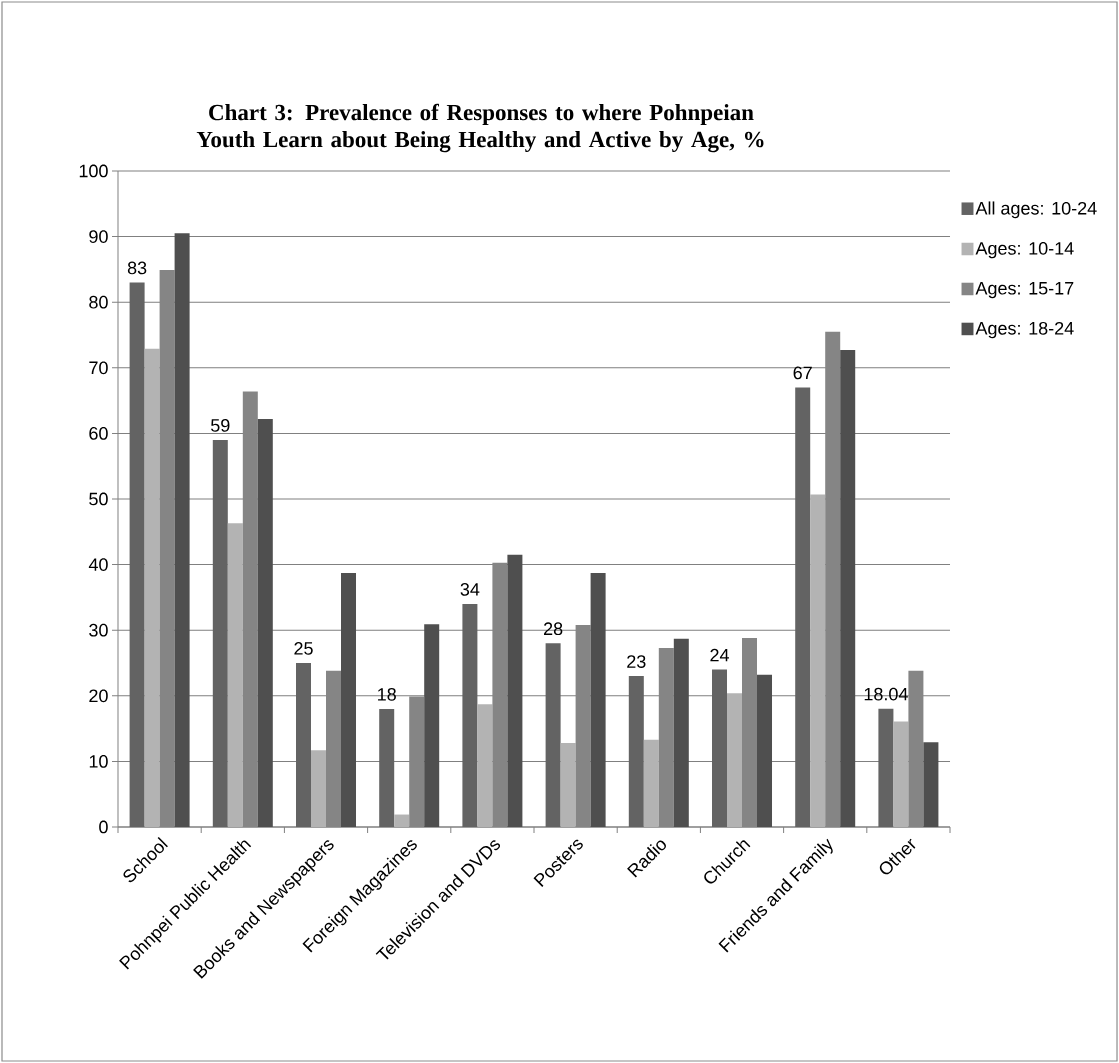 The height and width of the screenshot is (1063, 1119). I want to click on y-tick-label: 50, so click(98, 499).